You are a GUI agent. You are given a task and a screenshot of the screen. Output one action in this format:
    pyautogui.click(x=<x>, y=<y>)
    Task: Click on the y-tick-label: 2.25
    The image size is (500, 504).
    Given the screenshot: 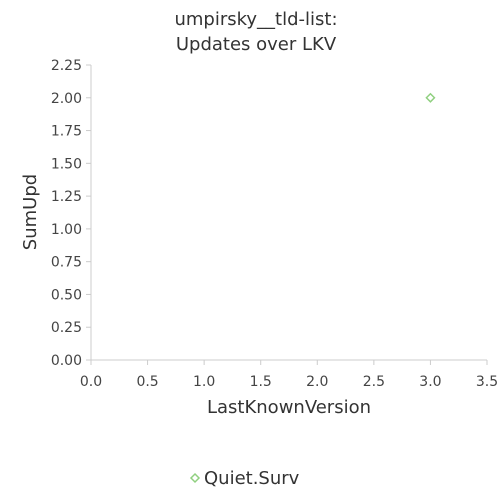 What is the action you would take?
    pyautogui.click(x=66, y=66)
    